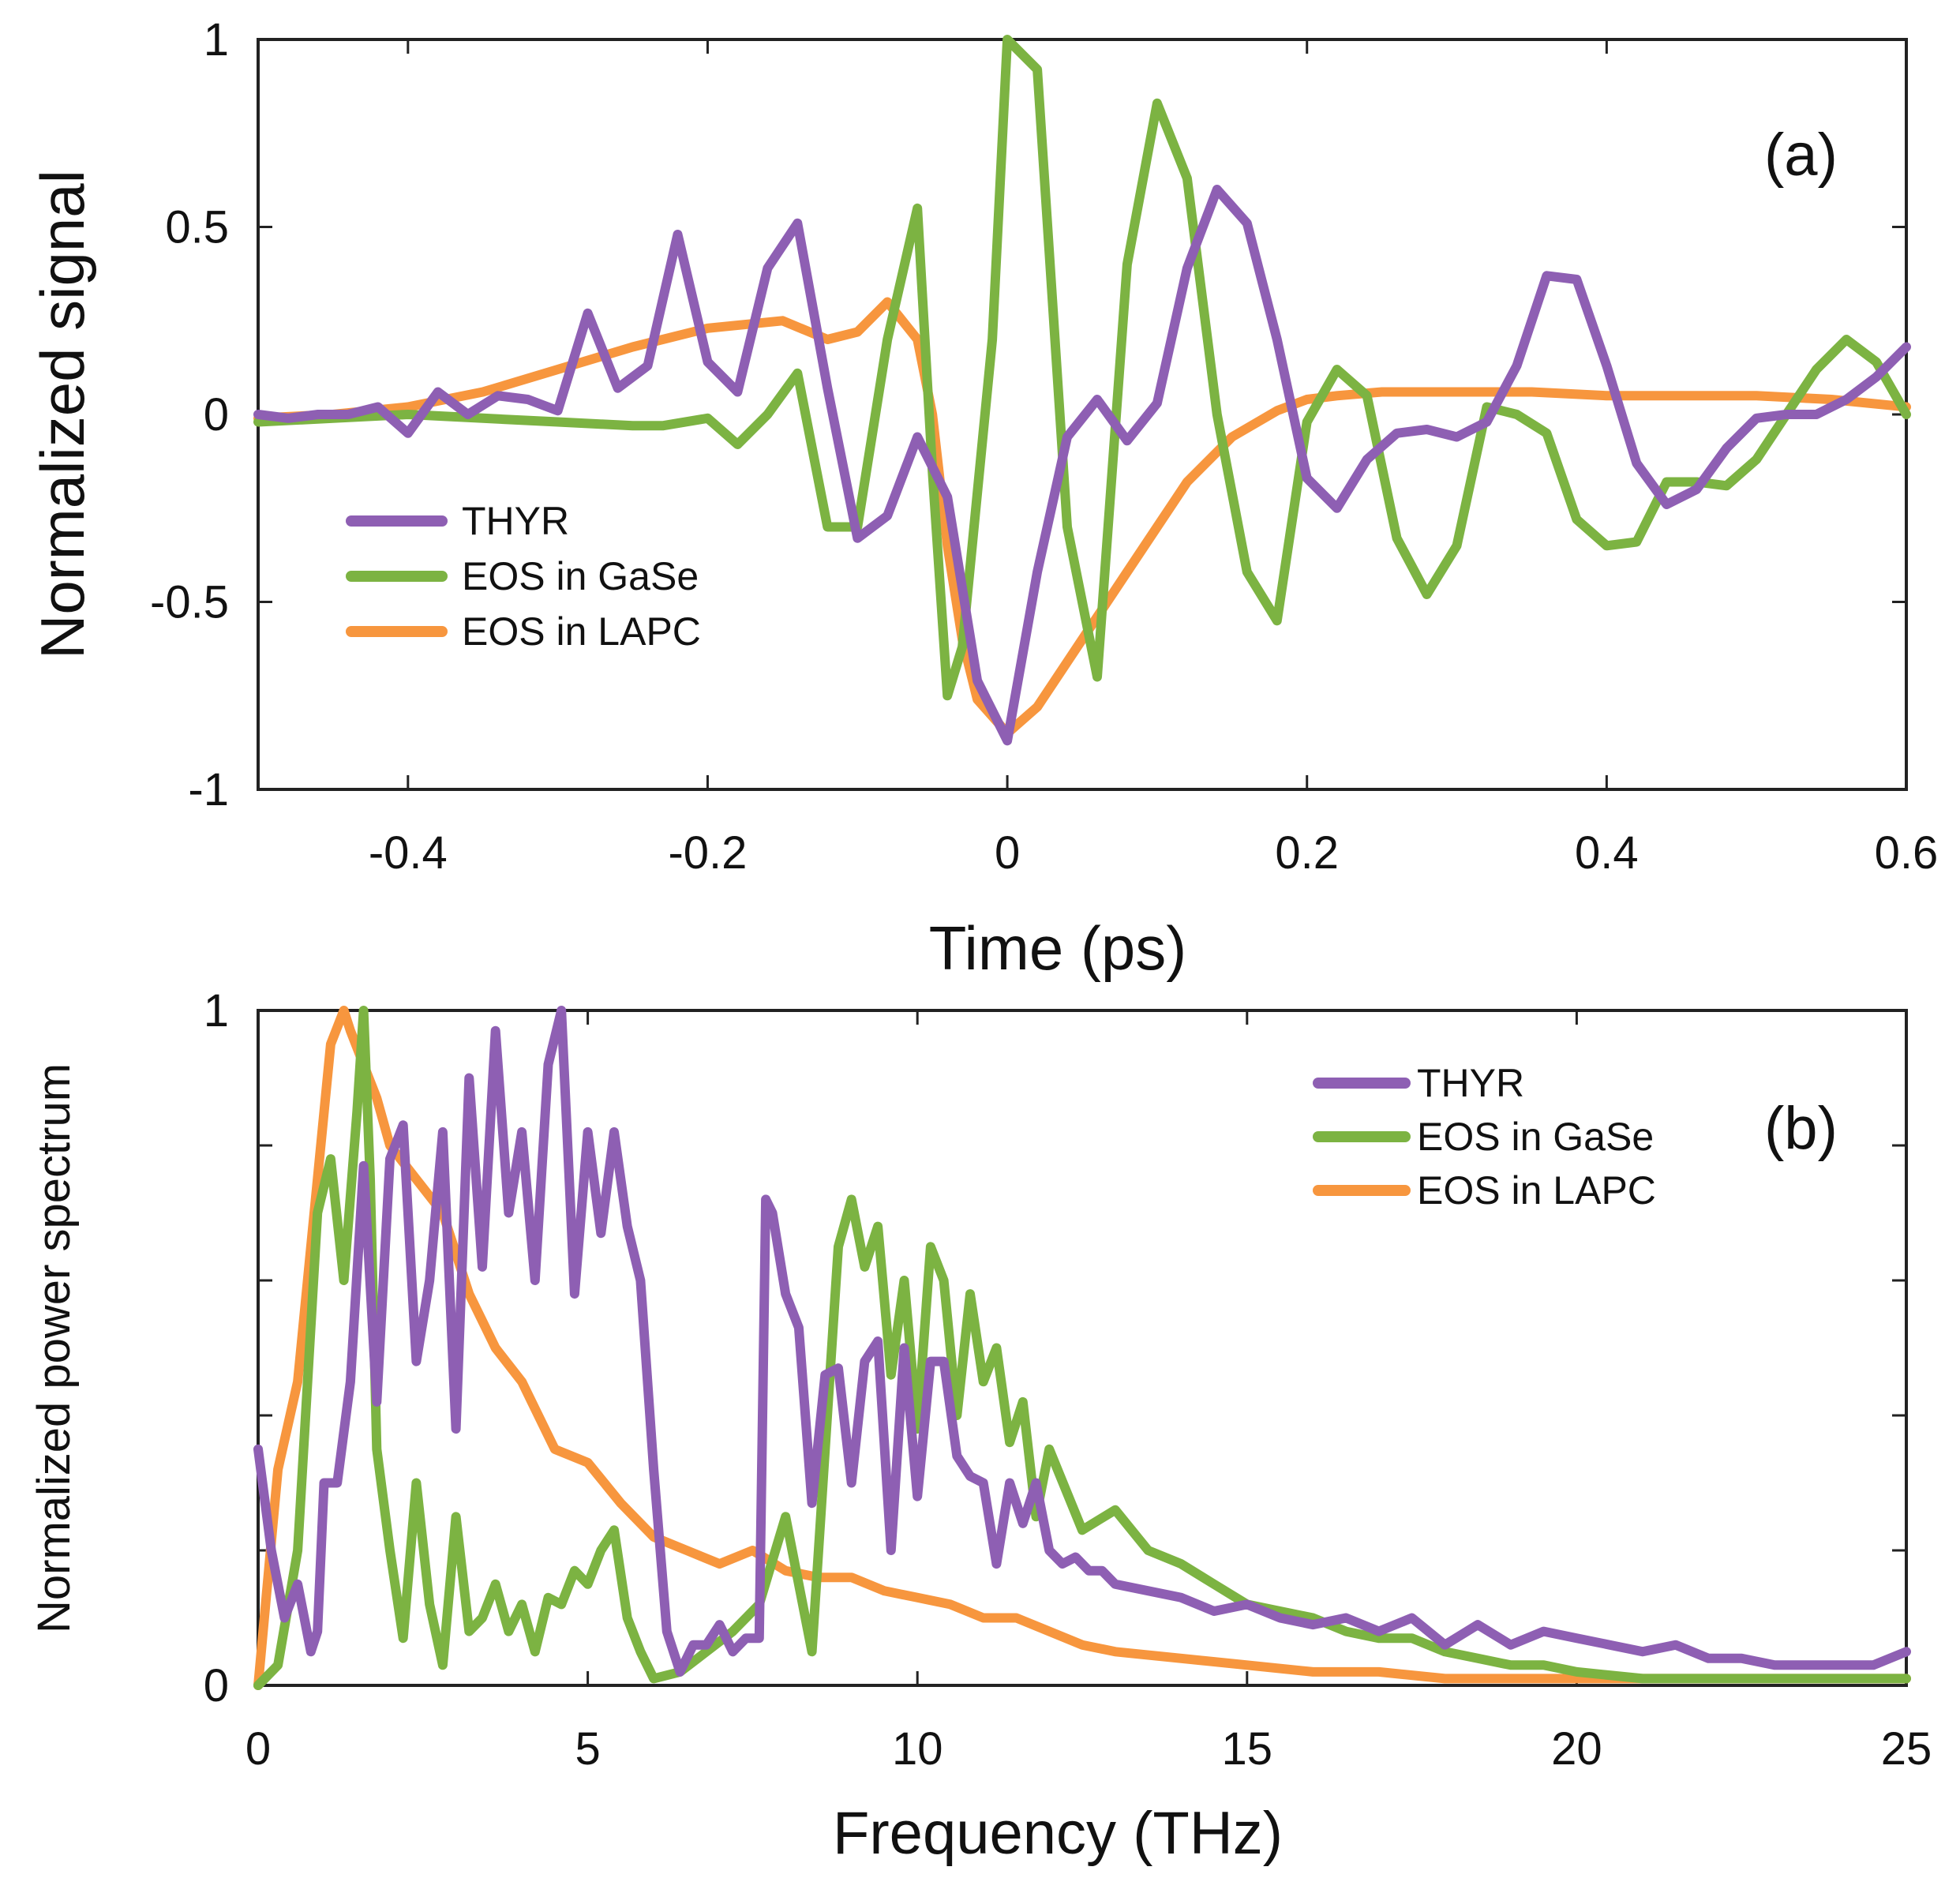  What do you see at coordinates (1058, 1833) in the screenshot?
I see `panel-b-xlabel: Frequency (THz)` at bounding box center [1058, 1833].